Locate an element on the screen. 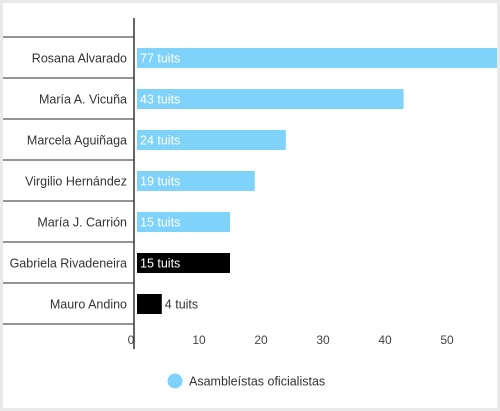  bar-data-label: 43 tuits is located at coordinates (160, 100).